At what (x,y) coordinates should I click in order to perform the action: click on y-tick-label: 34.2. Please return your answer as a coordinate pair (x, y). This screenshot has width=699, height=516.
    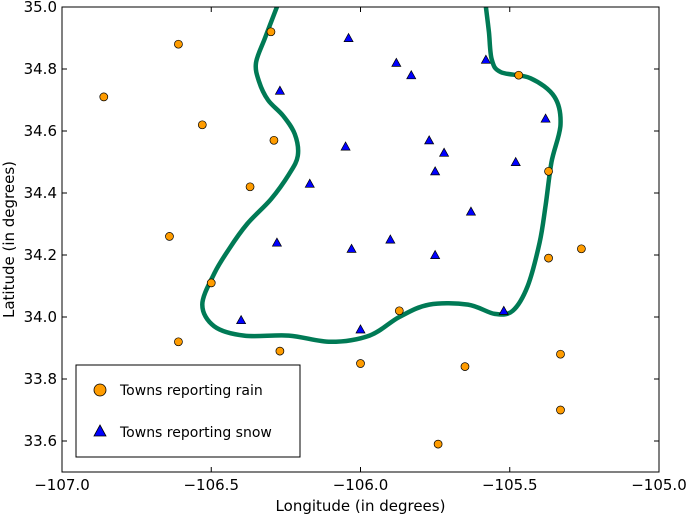
    Looking at the image, I should click on (40, 255).